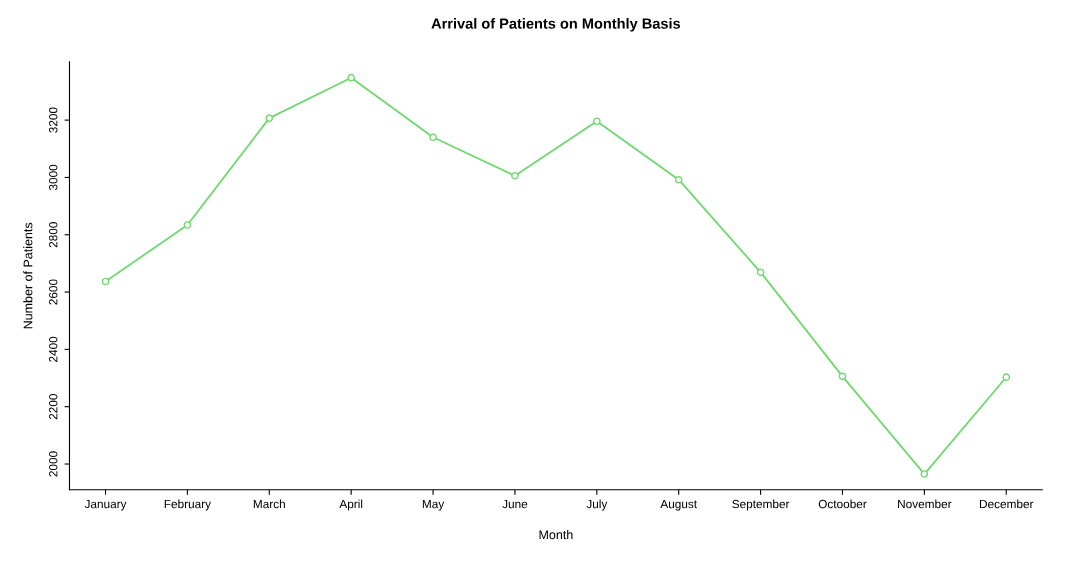 Image resolution: width=1069 pixels, height=563 pixels. Describe the element at coordinates (556, 534) in the screenshot. I see `x-axis-title: Month` at that location.